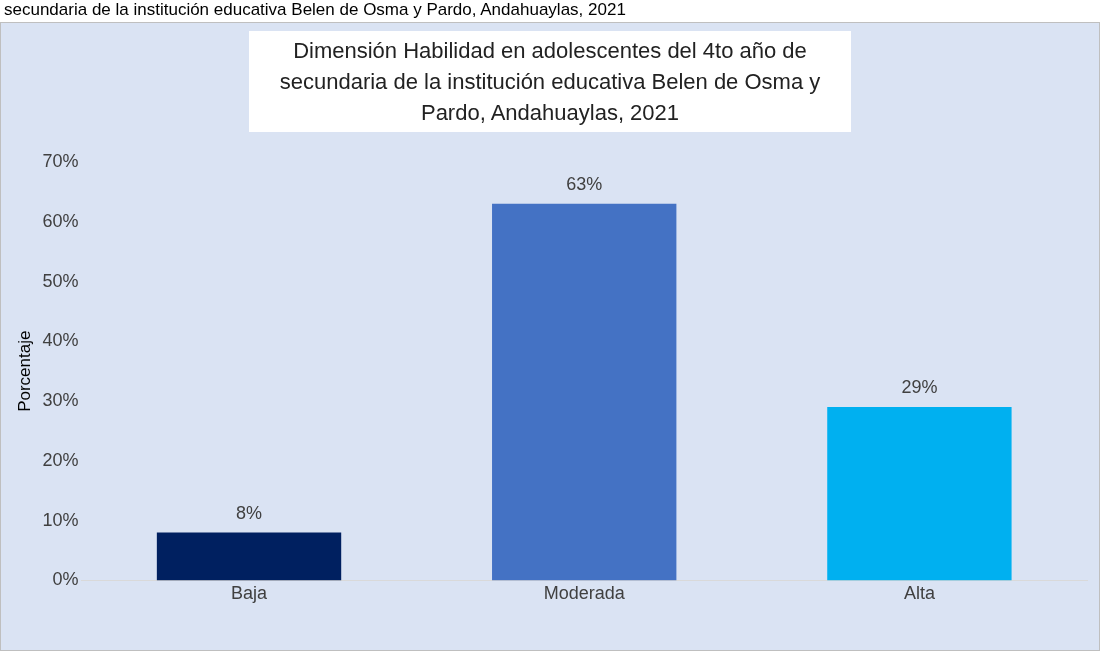 This screenshot has width=1112, height=651. What do you see at coordinates (315, 10) in the screenshot?
I see `text: secundaria de la institución educativa Belen de Osma y Pardo, Andahuaylas, 2021` at bounding box center [315, 10].